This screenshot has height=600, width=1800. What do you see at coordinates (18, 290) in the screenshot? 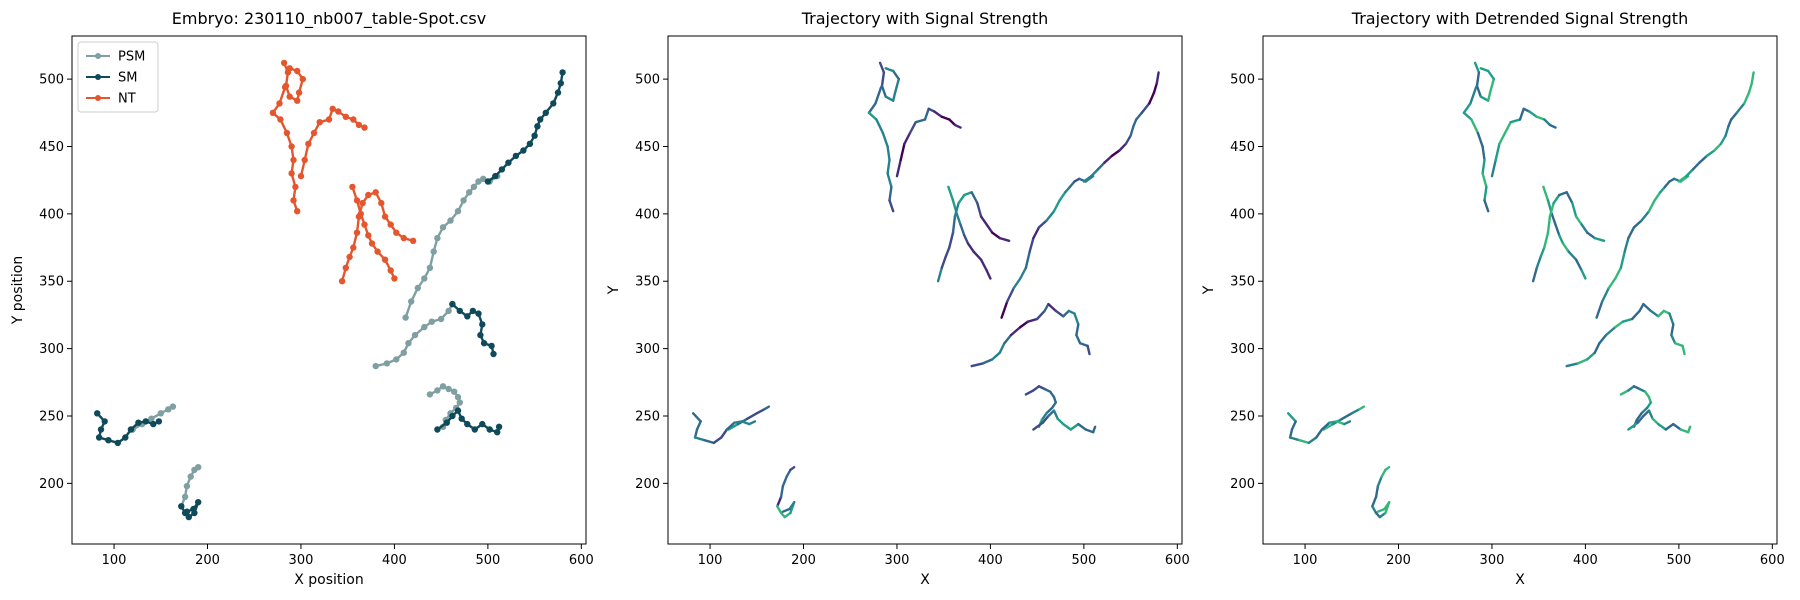
I see `y-axis-label: Y position` at bounding box center [18, 290].